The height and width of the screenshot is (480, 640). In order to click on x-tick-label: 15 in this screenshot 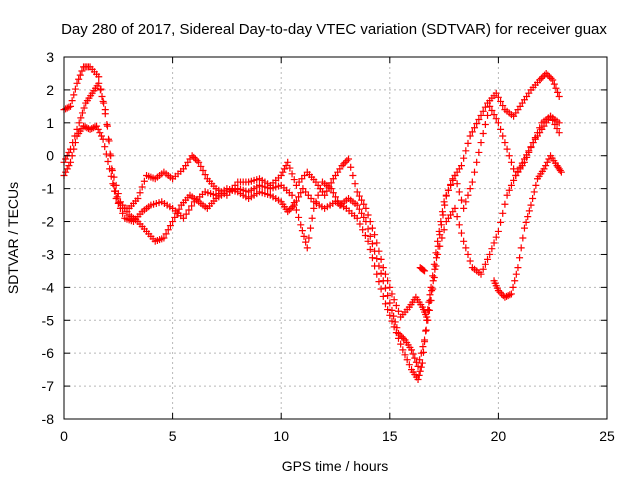, I will do `click(390, 436)`.